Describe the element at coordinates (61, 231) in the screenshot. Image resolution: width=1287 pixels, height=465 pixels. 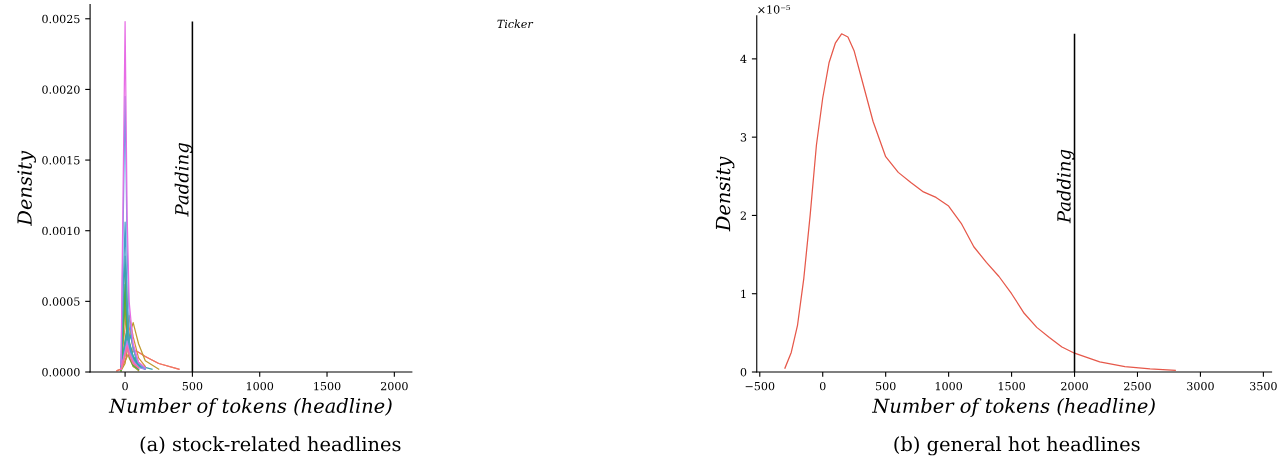
I see `y-tick-label: 0.0010` at that location.